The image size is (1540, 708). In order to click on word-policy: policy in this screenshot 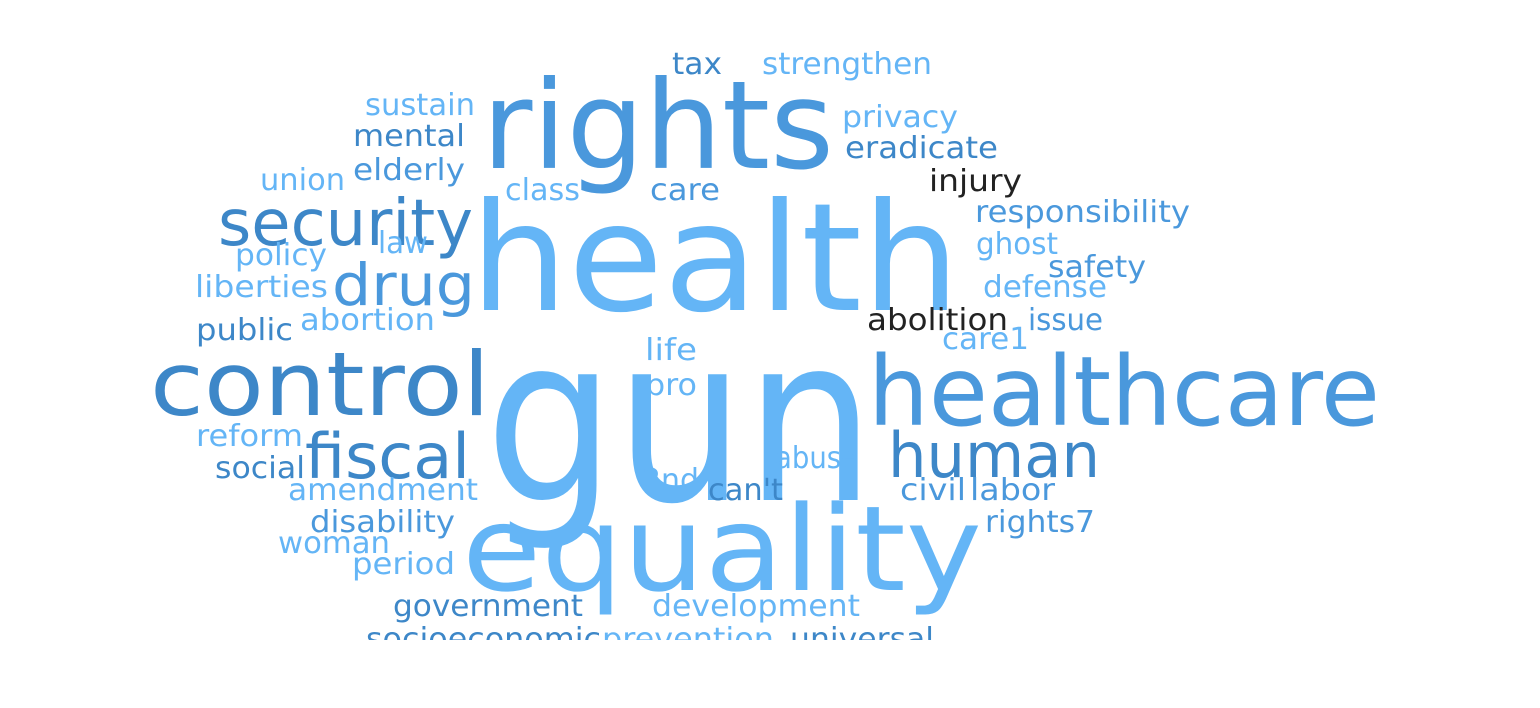, I will do `click(281, 255)`.